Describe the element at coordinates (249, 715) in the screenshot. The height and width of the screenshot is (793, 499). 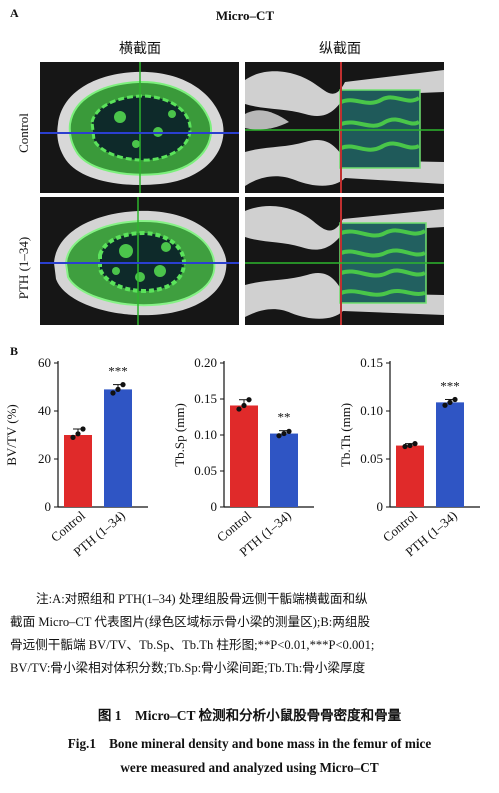
I see `figure-caption-cn: 图 1 Micro–CT 检测和分析小鼠股骨骨密度和骨量` at that location.